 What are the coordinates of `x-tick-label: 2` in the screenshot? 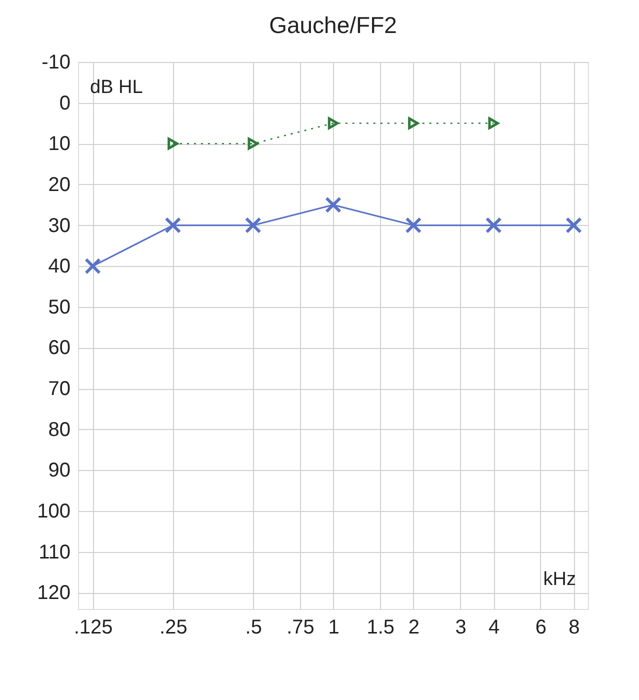 It's located at (414, 627).